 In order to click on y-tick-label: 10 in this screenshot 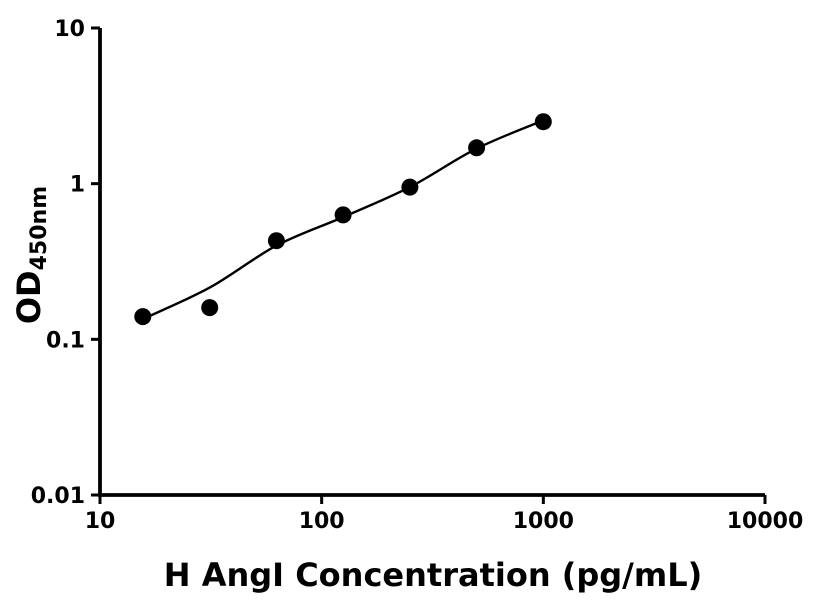, I will do `click(69, 29)`.